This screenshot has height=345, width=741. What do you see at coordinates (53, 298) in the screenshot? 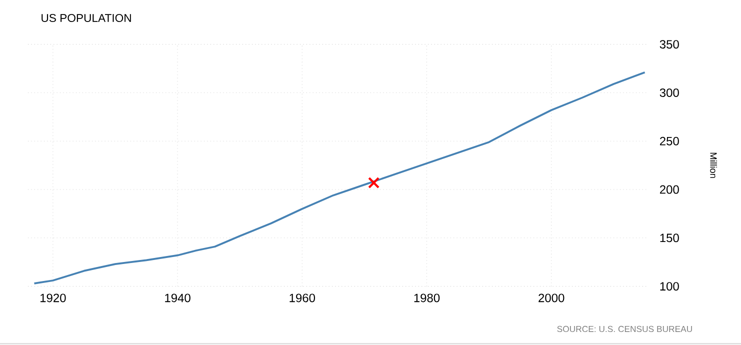
I see `x-tick-label: 1920` at bounding box center [53, 298].